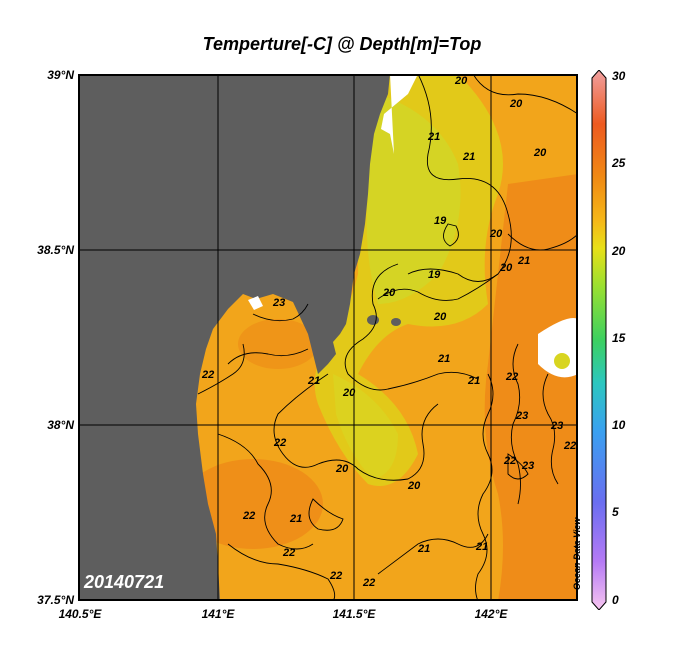 The width and height of the screenshot is (684, 660). Describe the element at coordinates (60, 75) in the screenshot. I see `lat-label: 39°N` at that location.